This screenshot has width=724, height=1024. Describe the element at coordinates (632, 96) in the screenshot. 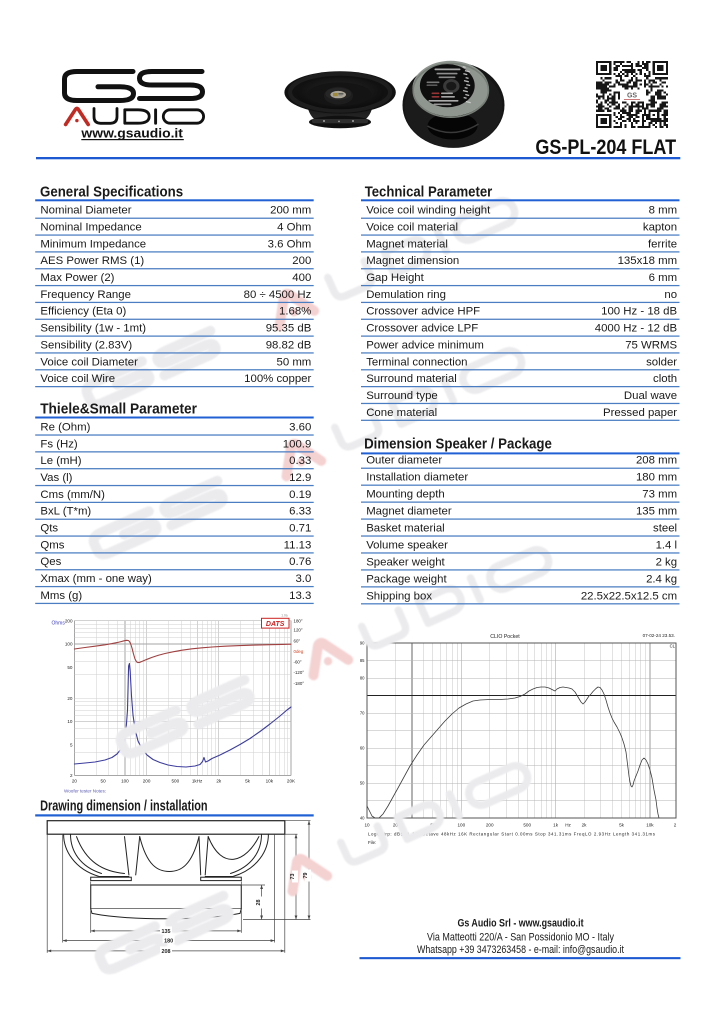

I see `svg-text: GS` at that location.